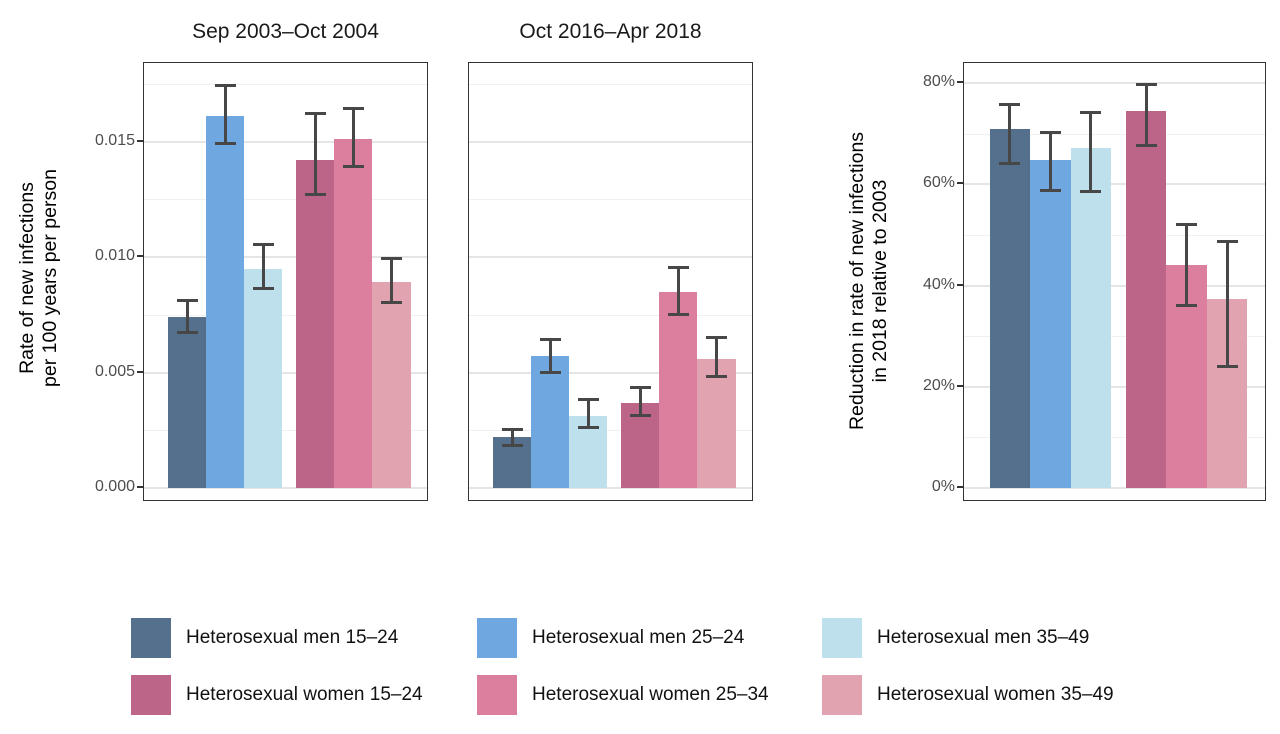 The height and width of the screenshot is (734, 1280). Describe the element at coordinates (114, 371) in the screenshot. I see `y-tick-label: 0.005` at that location.